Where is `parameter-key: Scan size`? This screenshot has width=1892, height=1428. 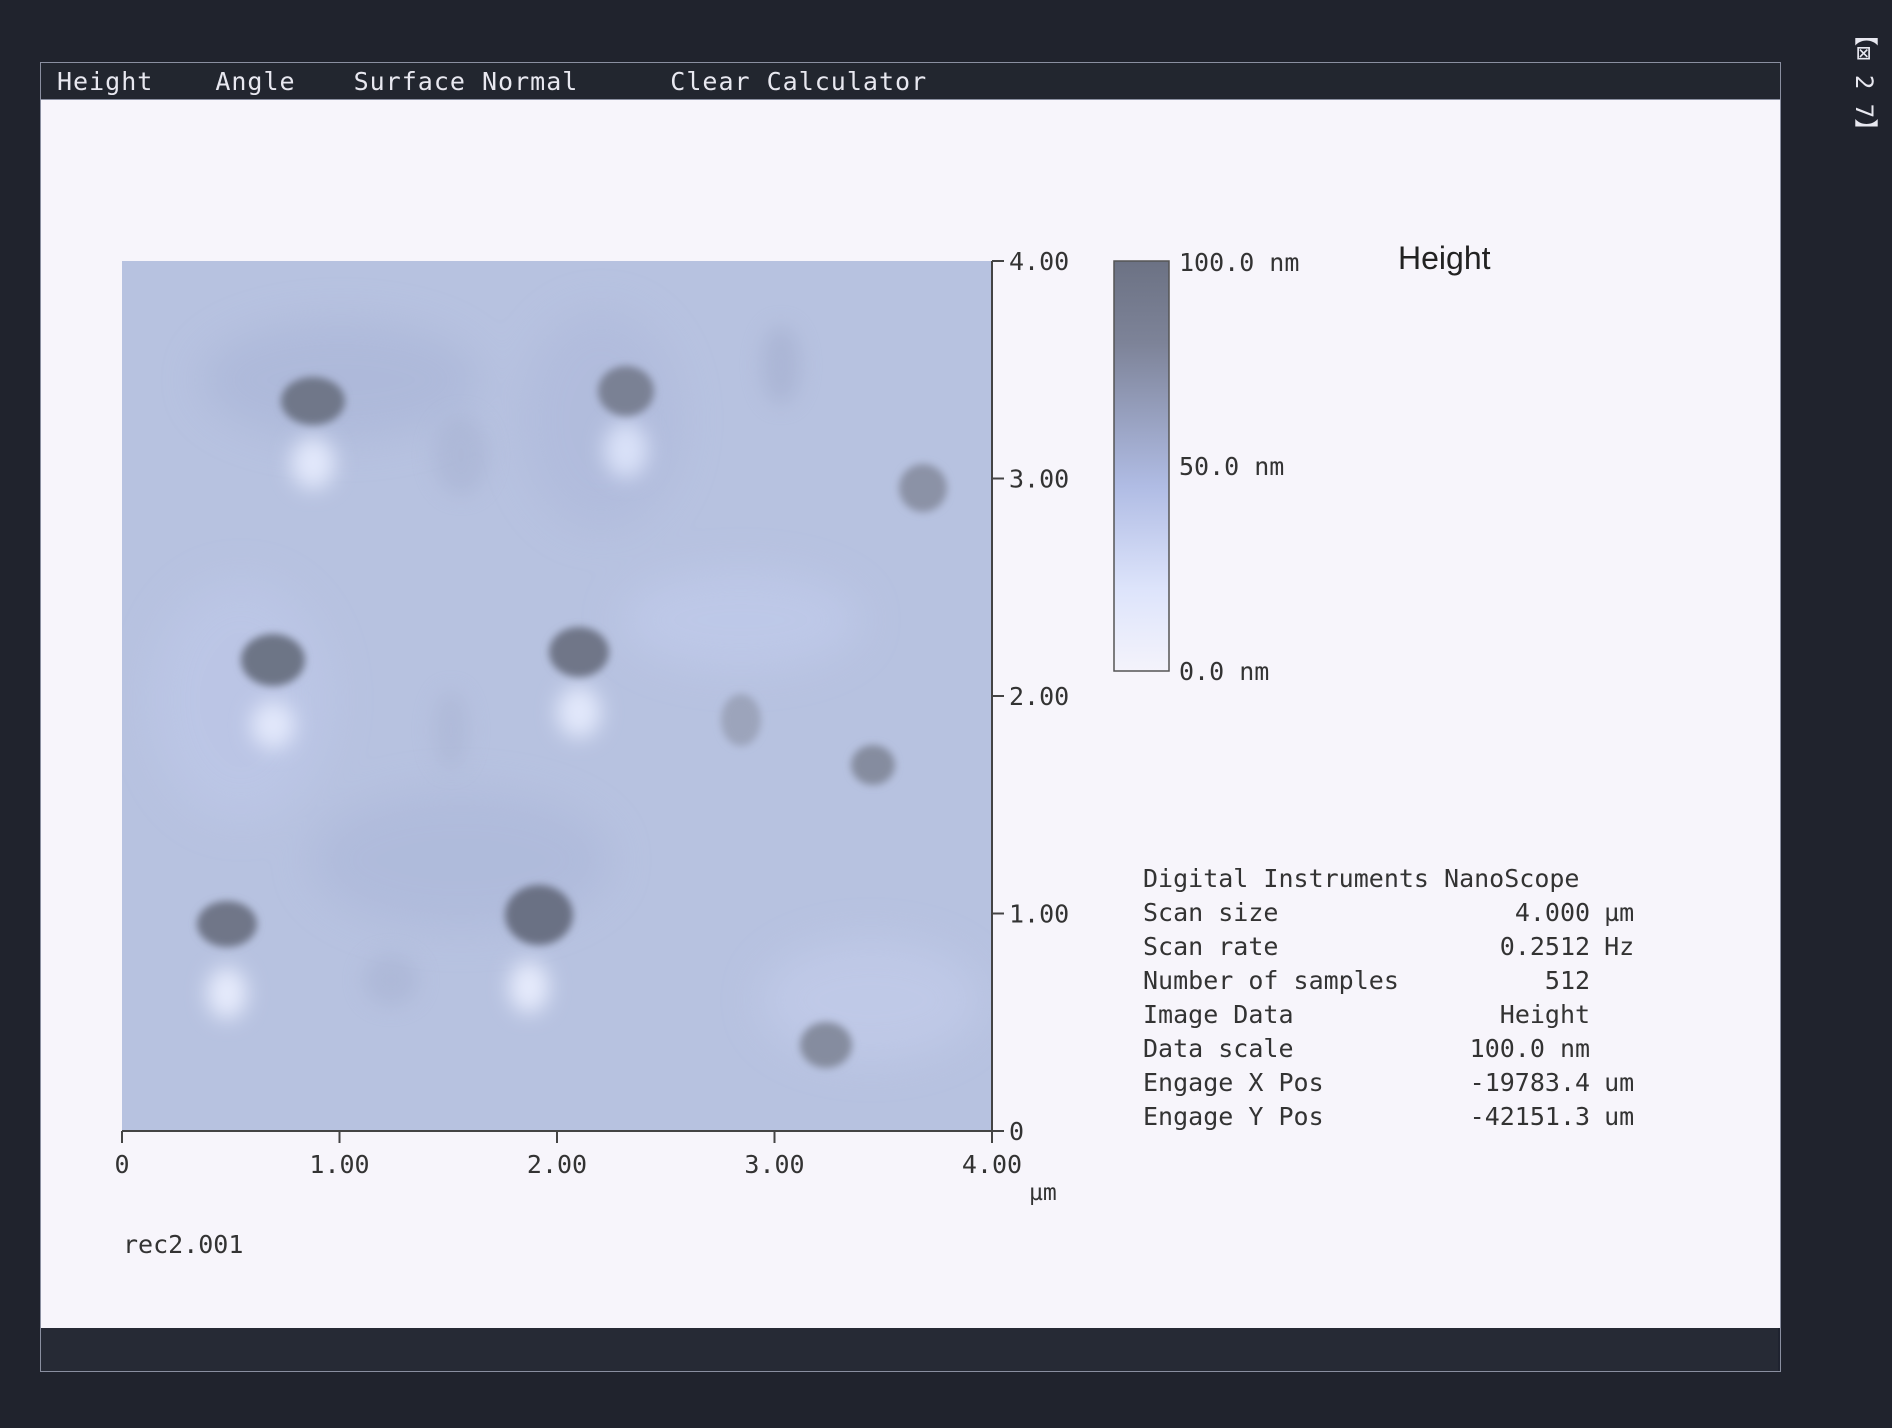 parameter-key: Scan size is located at coordinates (1211, 912).